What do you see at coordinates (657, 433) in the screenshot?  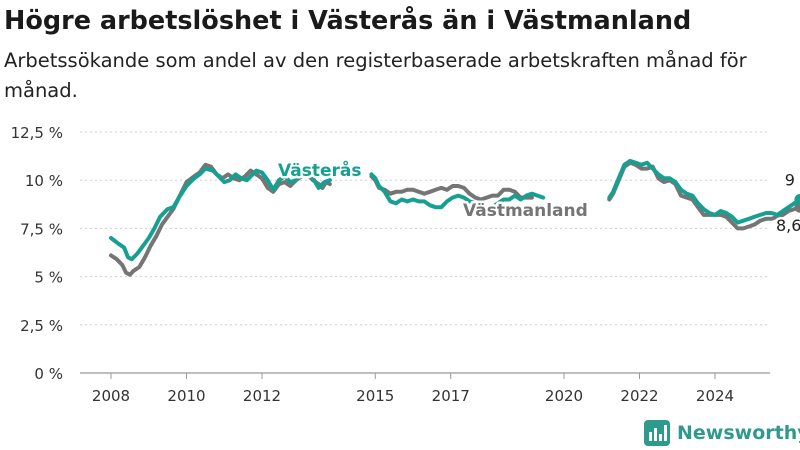 I see `newsworthy-logo-icon` at bounding box center [657, 433].